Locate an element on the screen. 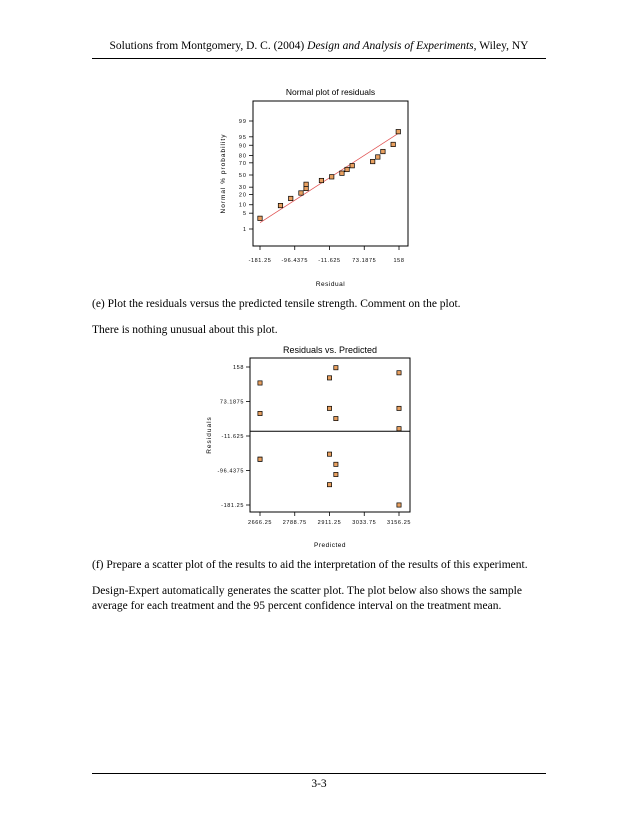  y-tick-label: 5 is located at coordinates (245, 214).